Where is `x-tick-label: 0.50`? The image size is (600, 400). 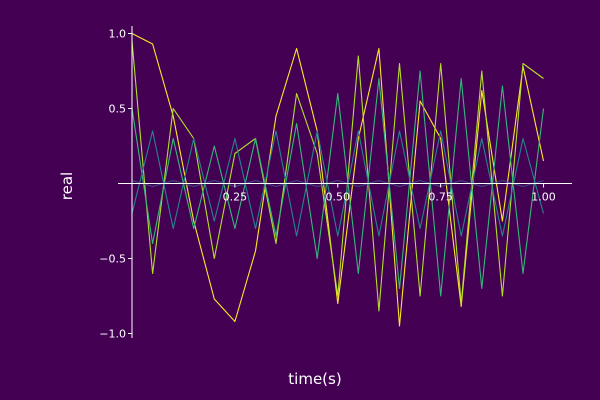 x-tick-label: 0.50 is located at coordinates (338, 197).